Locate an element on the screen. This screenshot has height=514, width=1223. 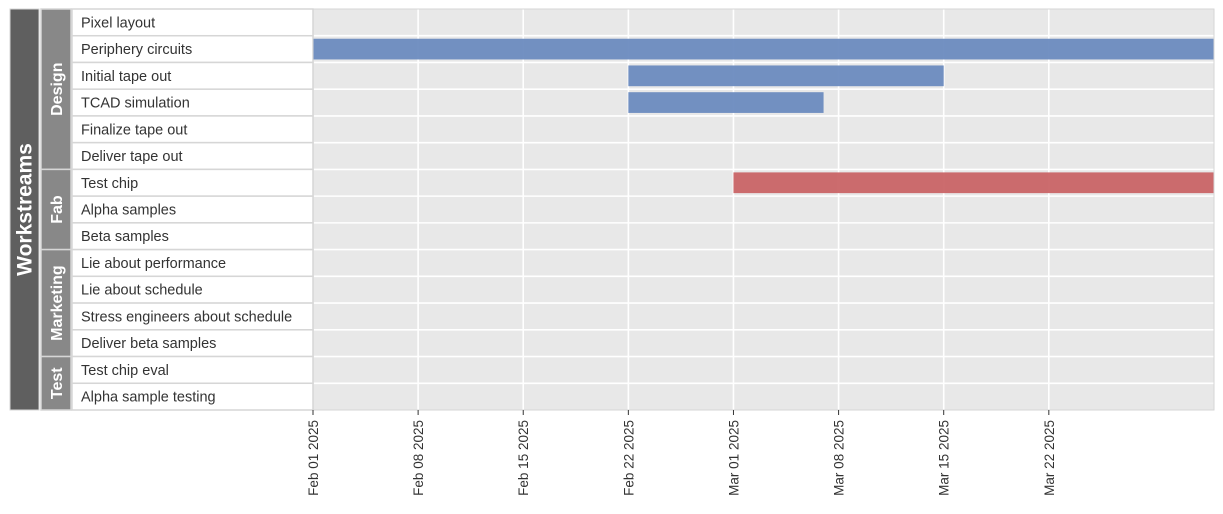
group-label: Design is located at coordinates (57, 89).